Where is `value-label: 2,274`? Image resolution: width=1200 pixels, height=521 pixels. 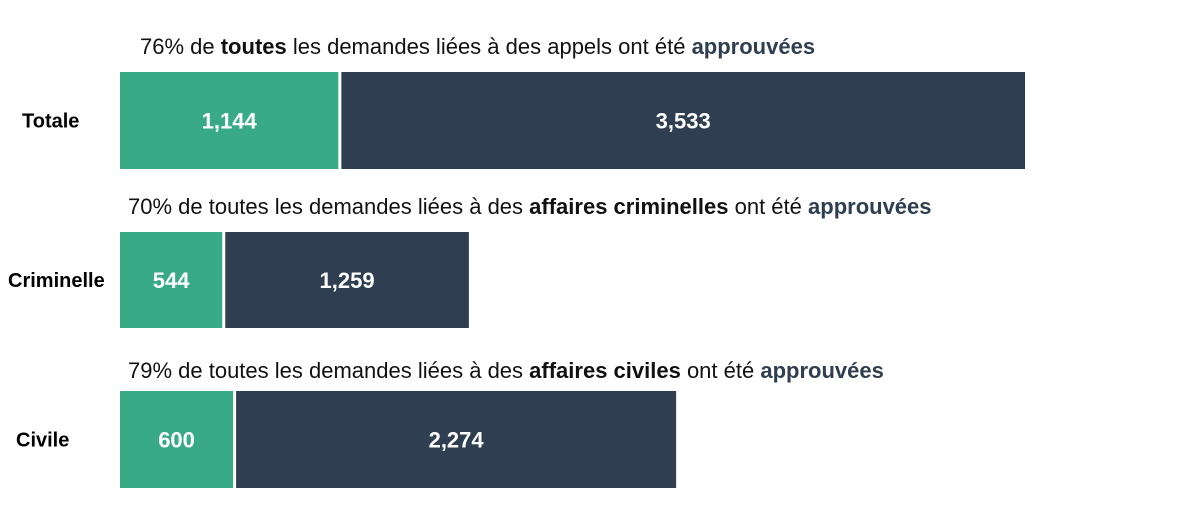
value-label: 2,274 is located at coordinates (457, 440).